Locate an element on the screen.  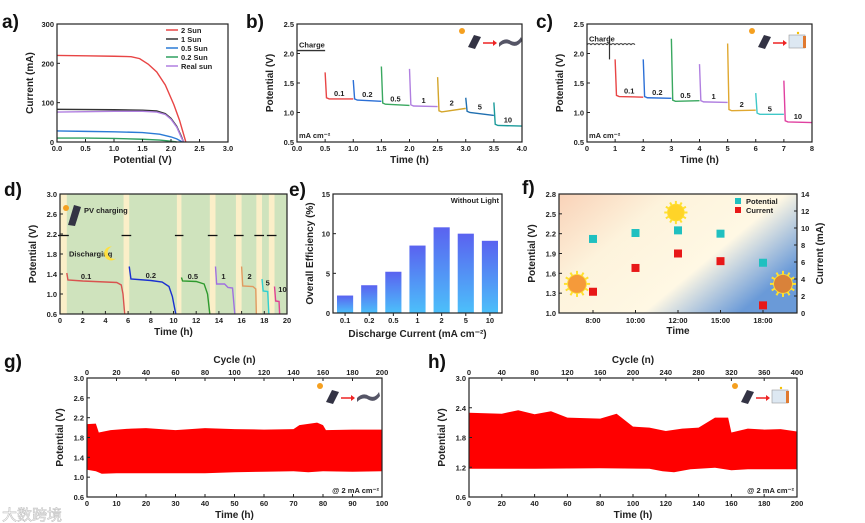
marker-potential is located at coordinates (635, 233).